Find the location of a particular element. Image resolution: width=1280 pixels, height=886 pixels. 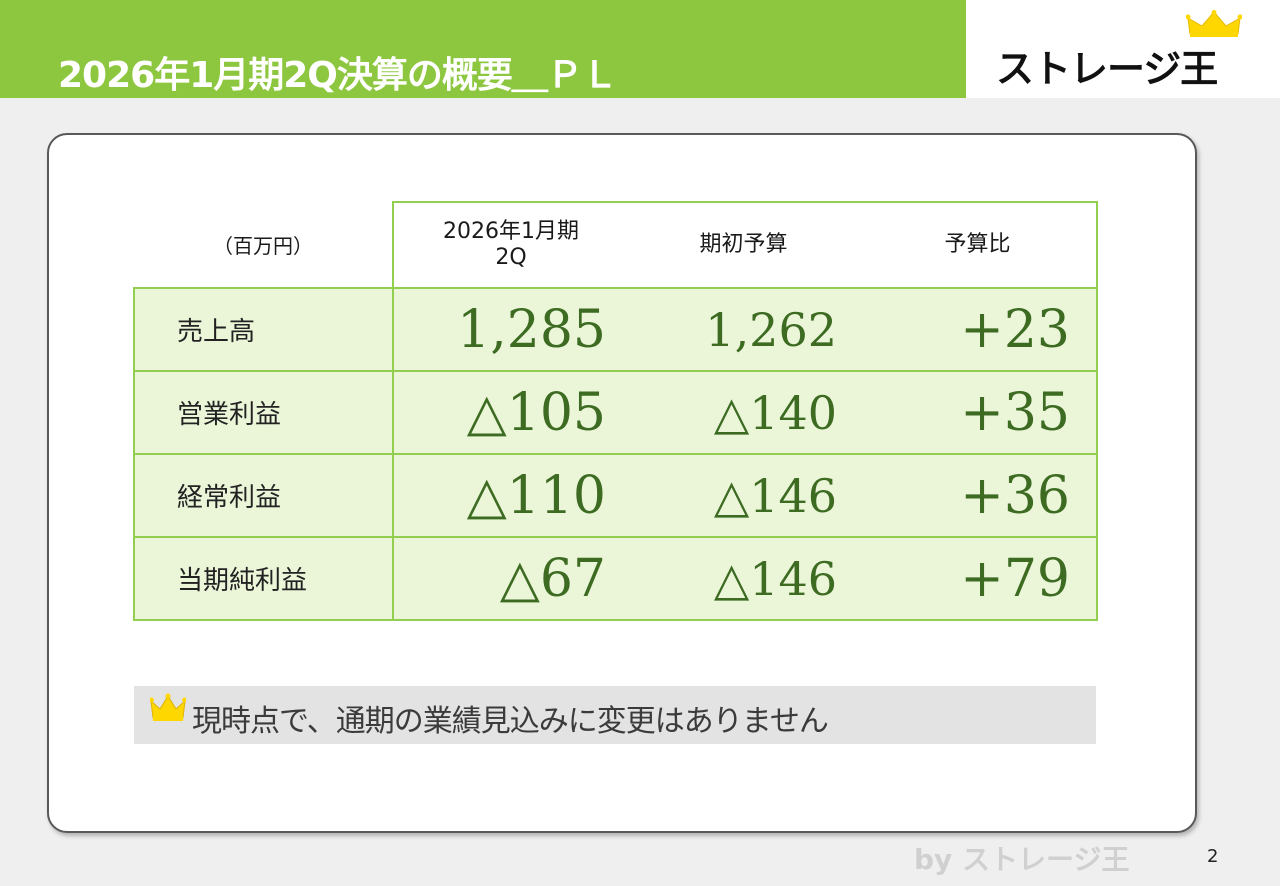

note-text: 現時点で、通期の業績見込みに変更はありません is located at coordinates (510, 721).